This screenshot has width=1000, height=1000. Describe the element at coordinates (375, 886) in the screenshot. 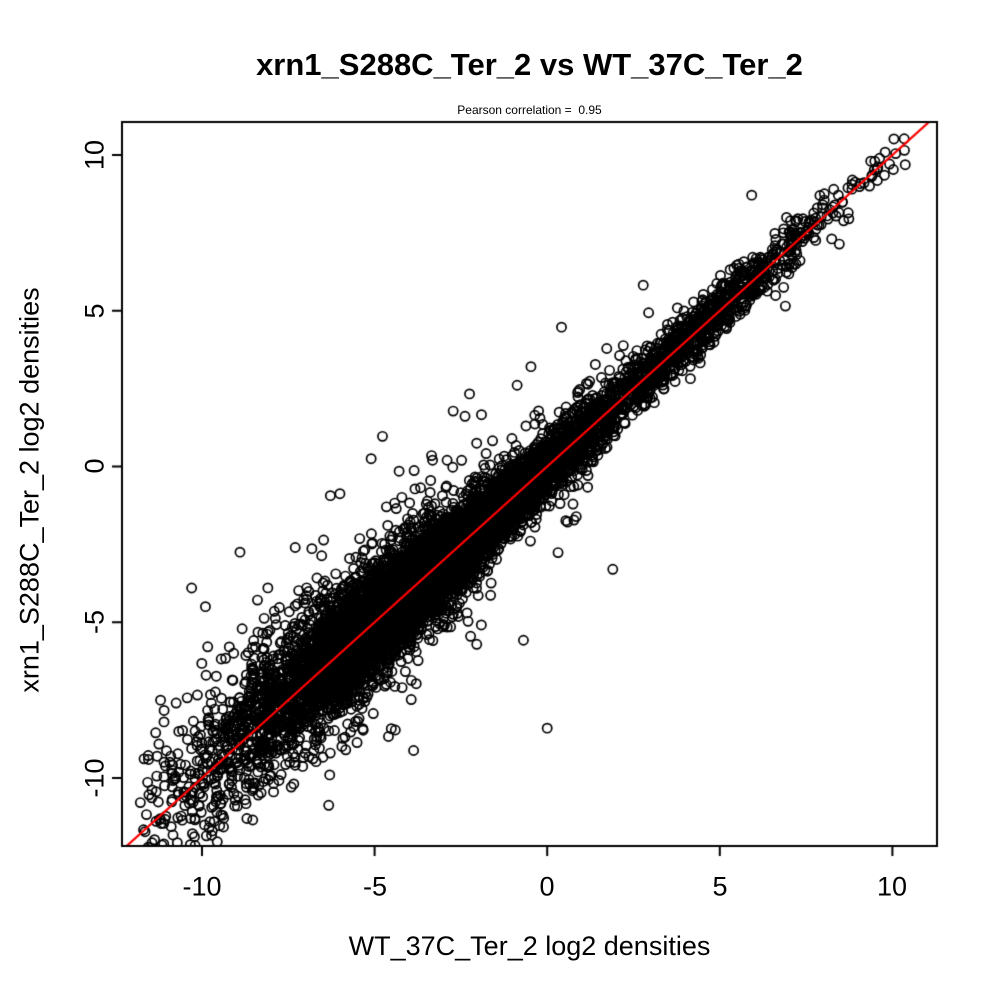

I see `x-tick-label: -5` at that location.